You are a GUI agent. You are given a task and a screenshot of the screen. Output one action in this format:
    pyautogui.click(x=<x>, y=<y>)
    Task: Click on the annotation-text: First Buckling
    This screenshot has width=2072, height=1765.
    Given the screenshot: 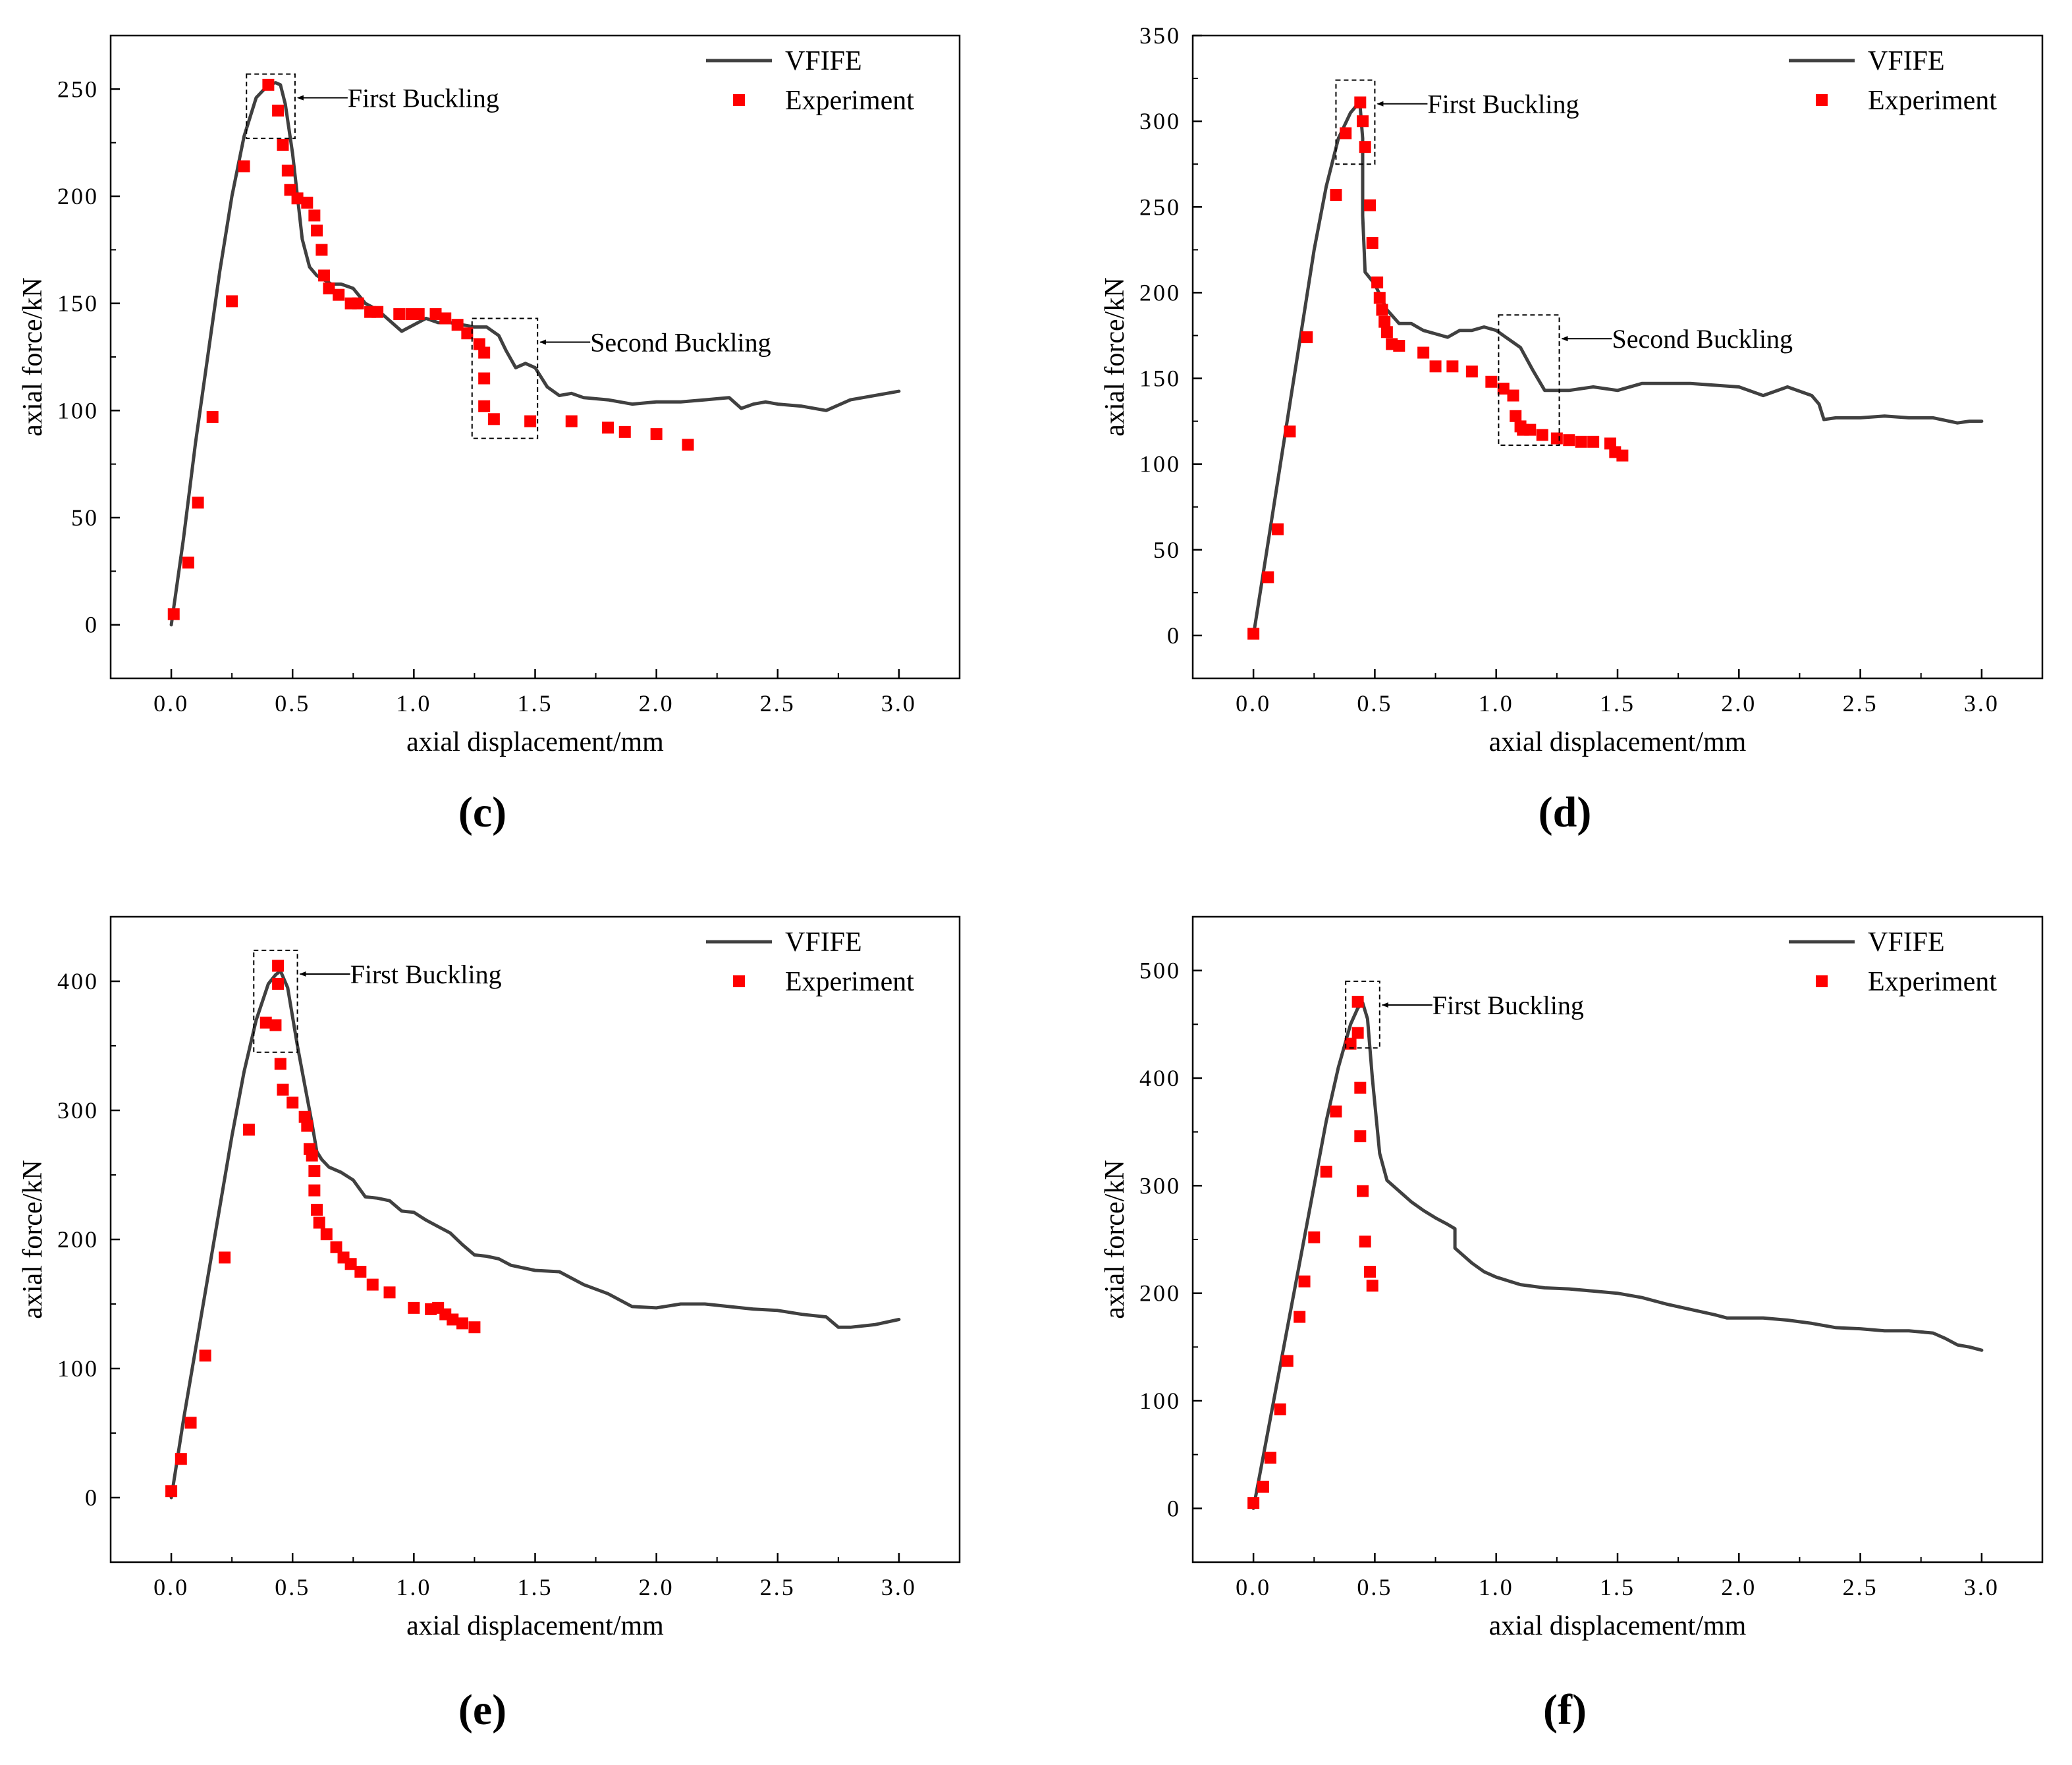 What is the action you would take?
    pyautogui.click(x=426, y=974)
    